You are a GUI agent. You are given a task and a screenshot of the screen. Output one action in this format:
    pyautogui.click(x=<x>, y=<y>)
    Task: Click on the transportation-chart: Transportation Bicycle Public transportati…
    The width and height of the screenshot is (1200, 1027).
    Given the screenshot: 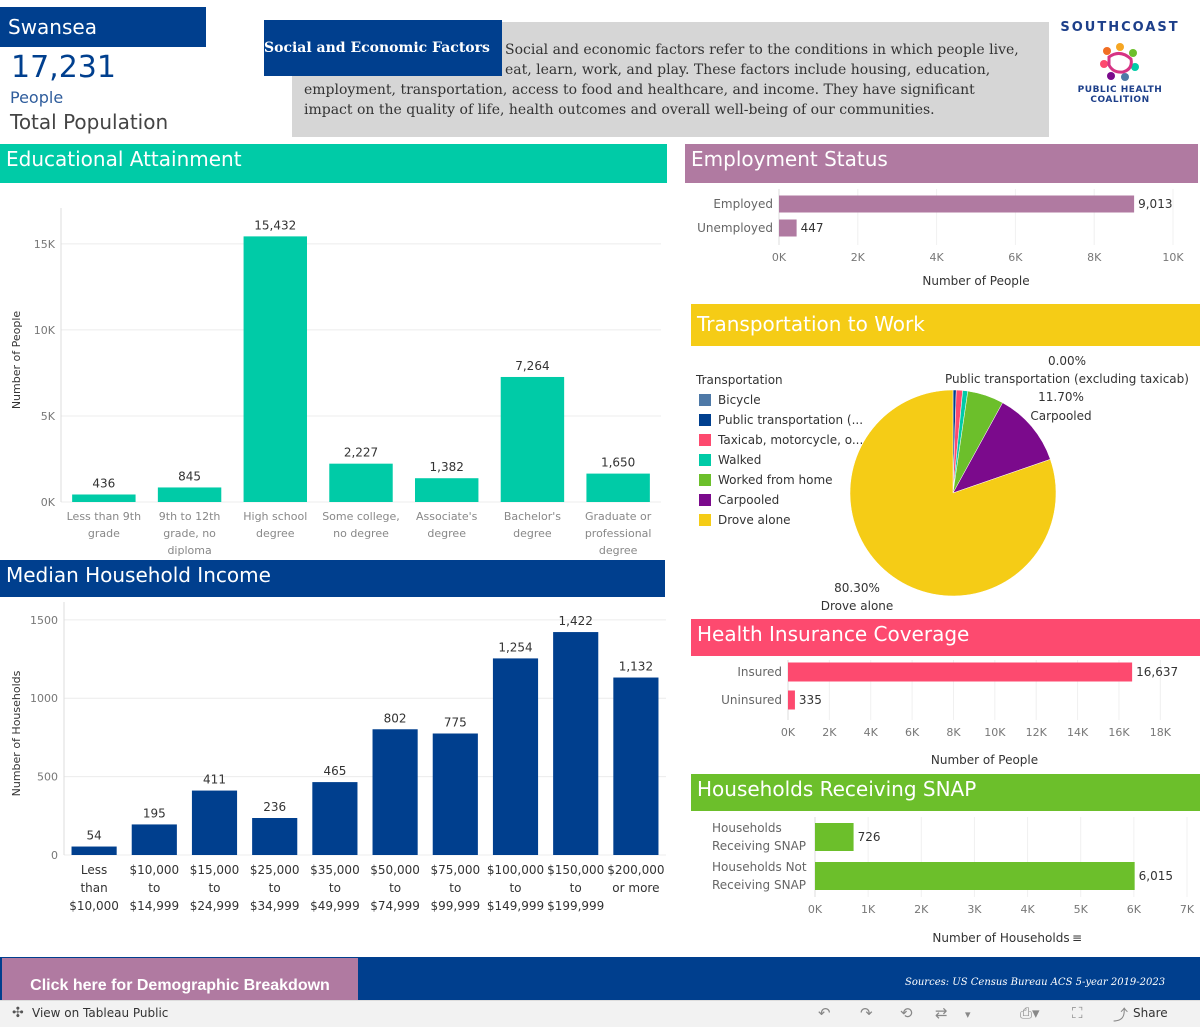 What is the action you would take?
    pyautogui.click(x=942, y=483)
    